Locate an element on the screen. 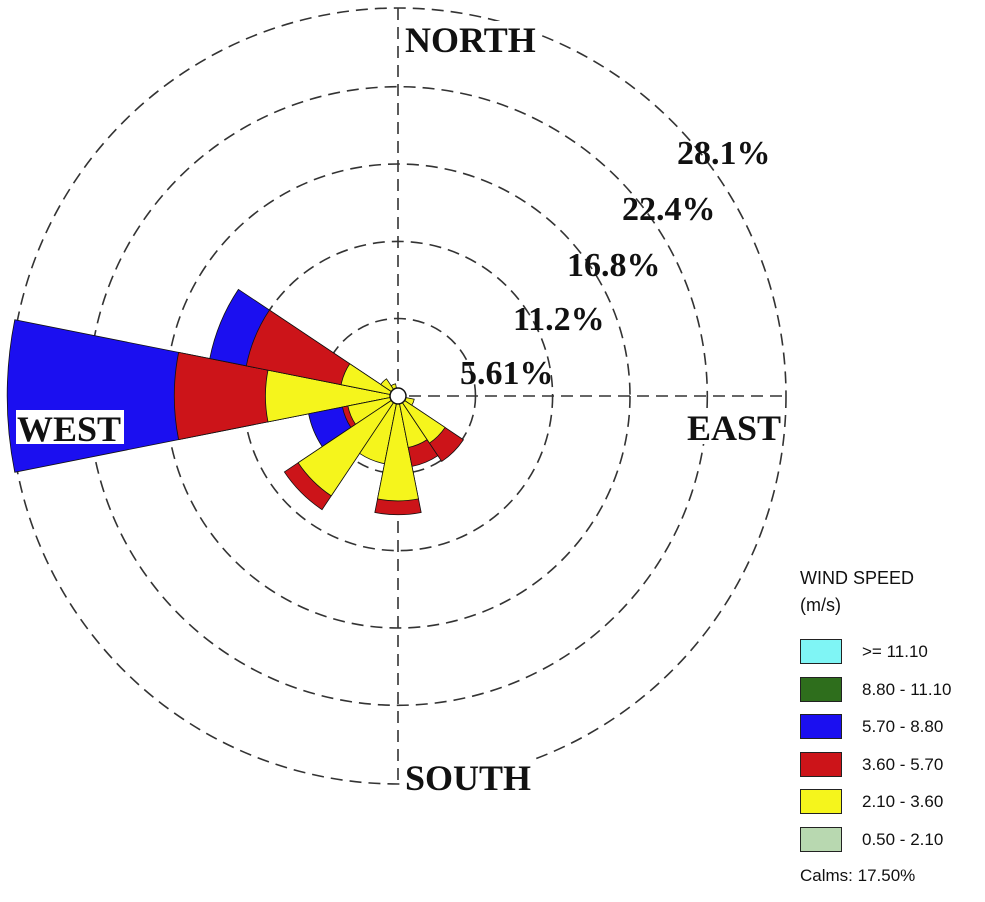  legend-entry: 3.60 - 5.70 is located at coordinates (890, 770).